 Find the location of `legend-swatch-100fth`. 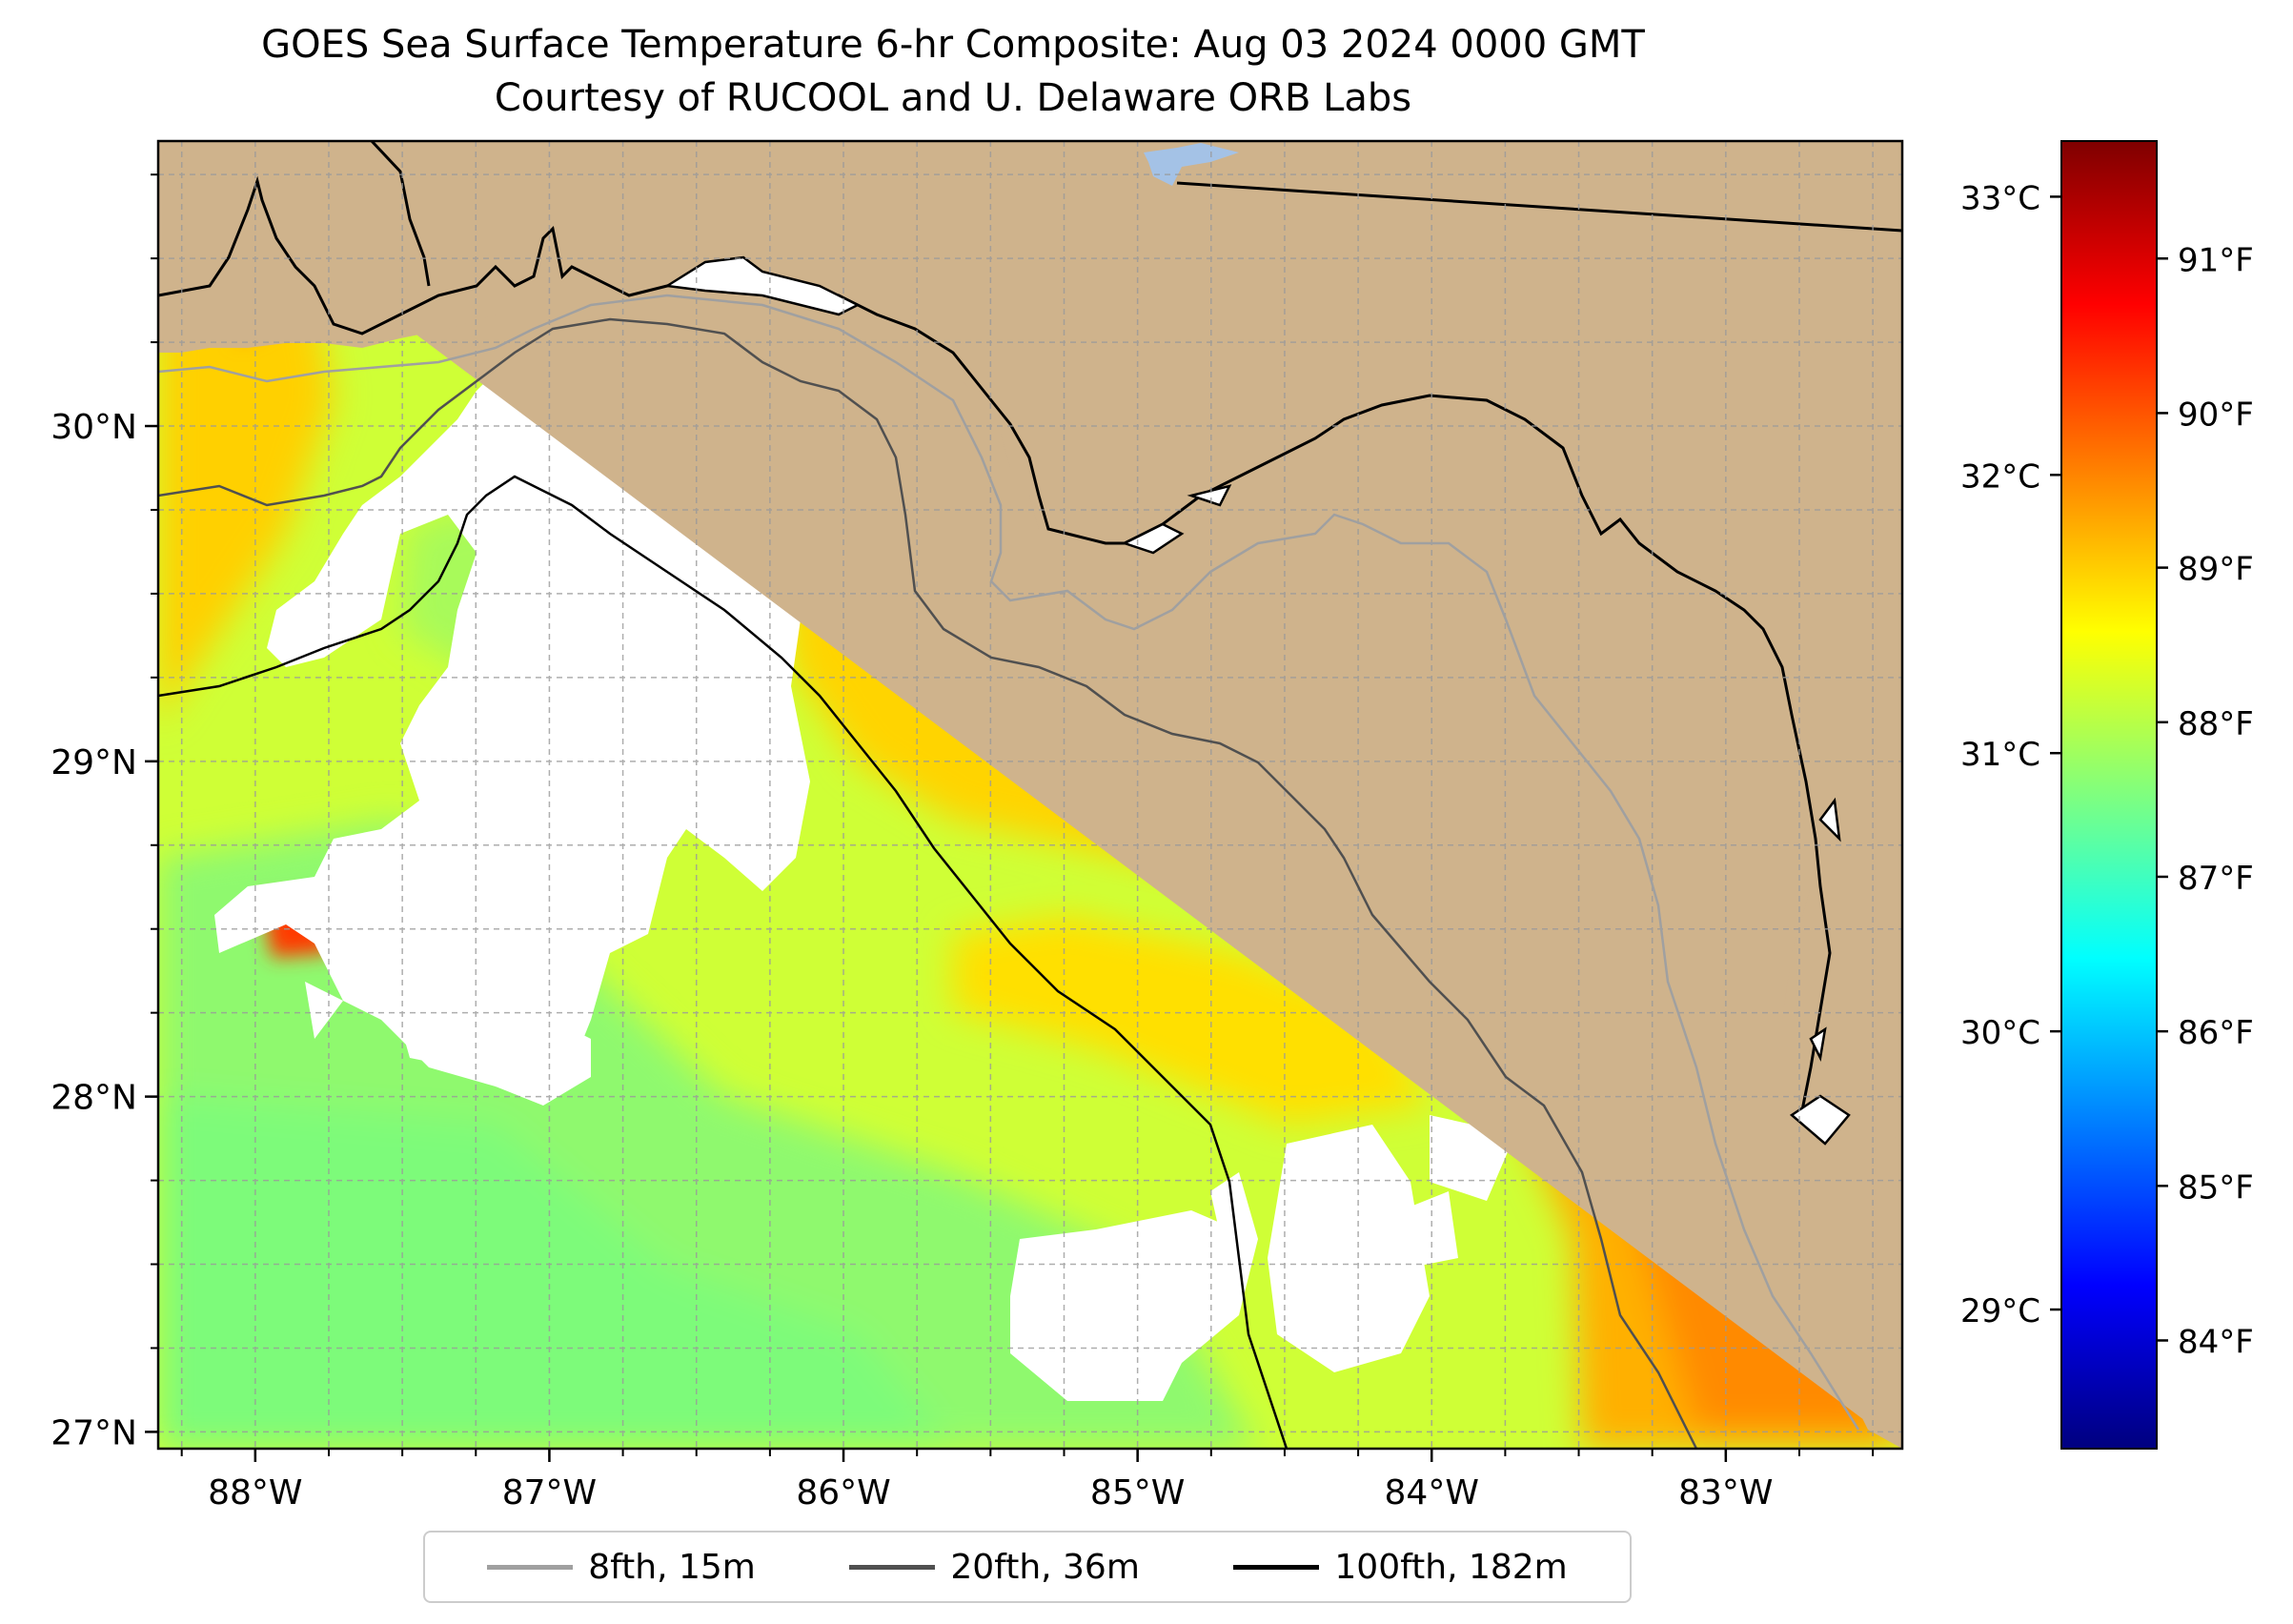

legend-swatch-100fth is located at coordinates (1277, 1567).